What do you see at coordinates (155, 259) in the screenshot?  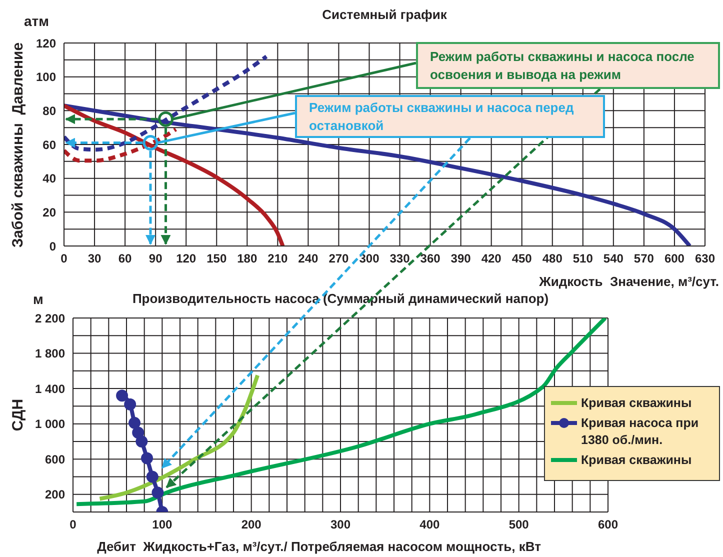 I see `x-tick-label: 90` at bounding box center [155, 259].